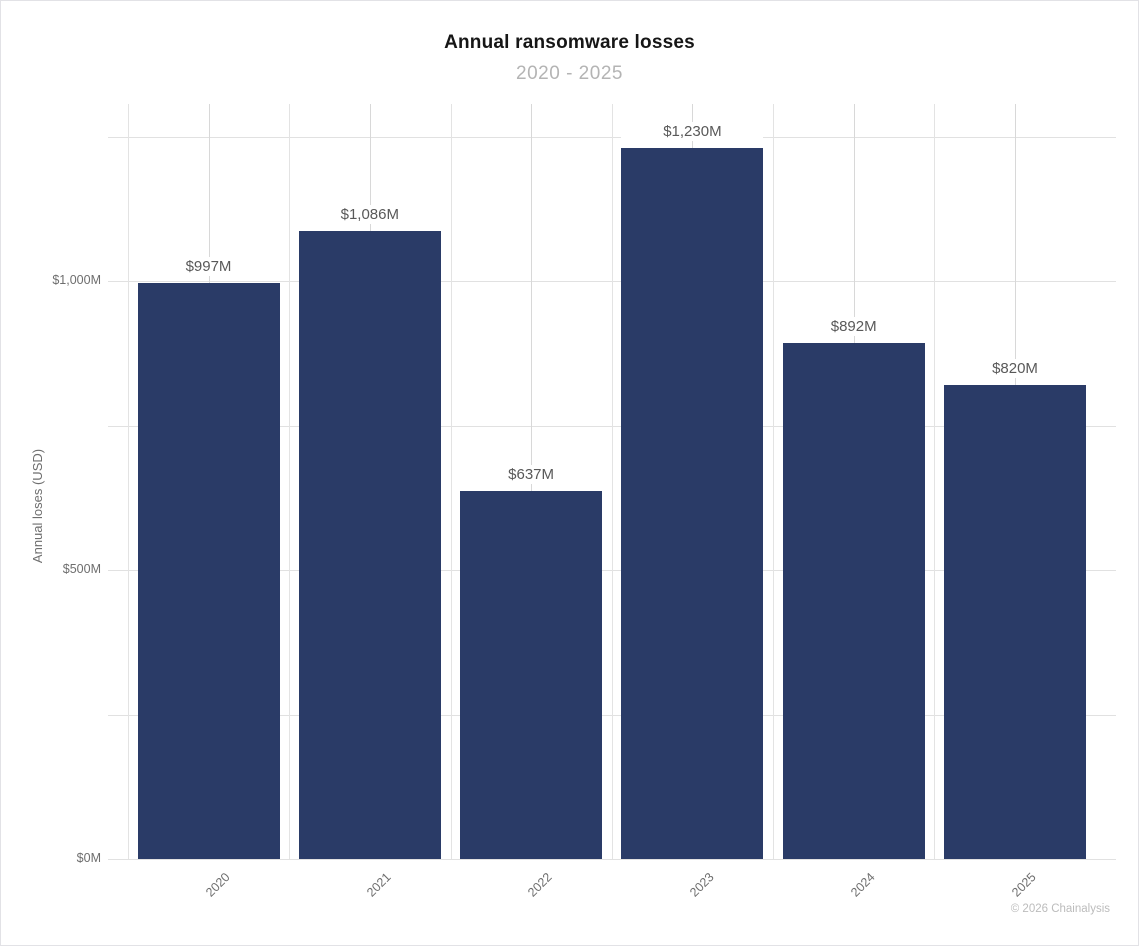 This screenshot has height=946, width=1139. What do you see at coordinates (208, 266) in the screenshot?
I see `bar-value-label: $997M` at bounding box center [208, 266].